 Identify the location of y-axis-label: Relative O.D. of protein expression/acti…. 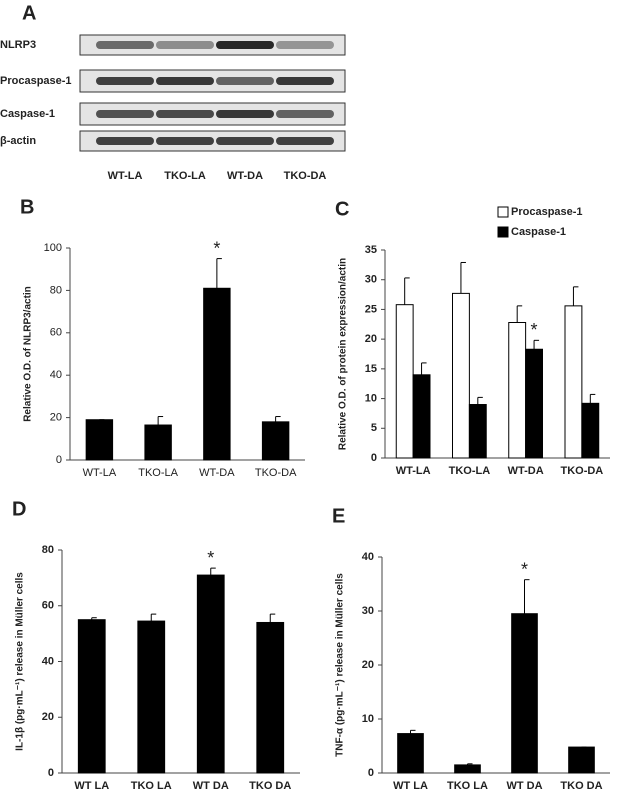
(343, 354).